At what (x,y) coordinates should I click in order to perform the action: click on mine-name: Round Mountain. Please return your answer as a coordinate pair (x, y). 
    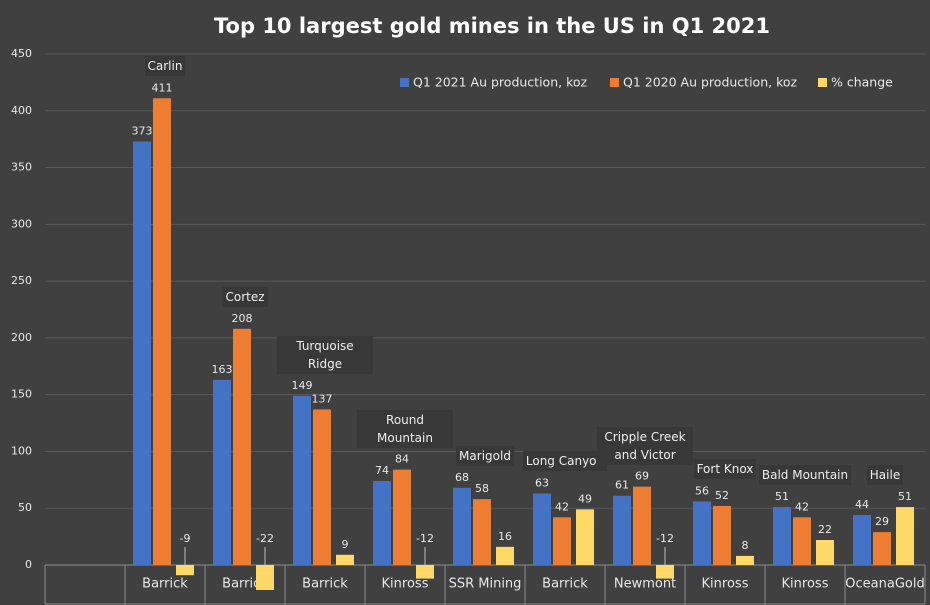
    Looking at the image, I should click on (405, 428).